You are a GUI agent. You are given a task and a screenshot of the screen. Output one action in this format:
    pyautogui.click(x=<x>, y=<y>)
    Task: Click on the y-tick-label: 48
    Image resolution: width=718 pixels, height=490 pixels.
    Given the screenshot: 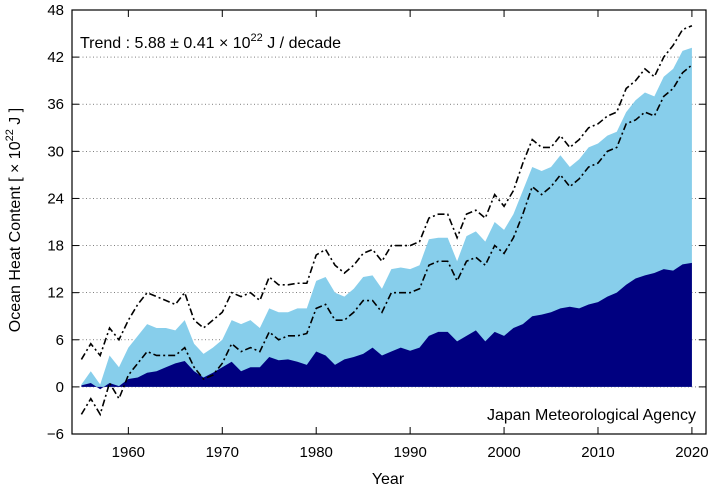 What is the action you would take?
    pyautogui.click(x=55, y=10)
    